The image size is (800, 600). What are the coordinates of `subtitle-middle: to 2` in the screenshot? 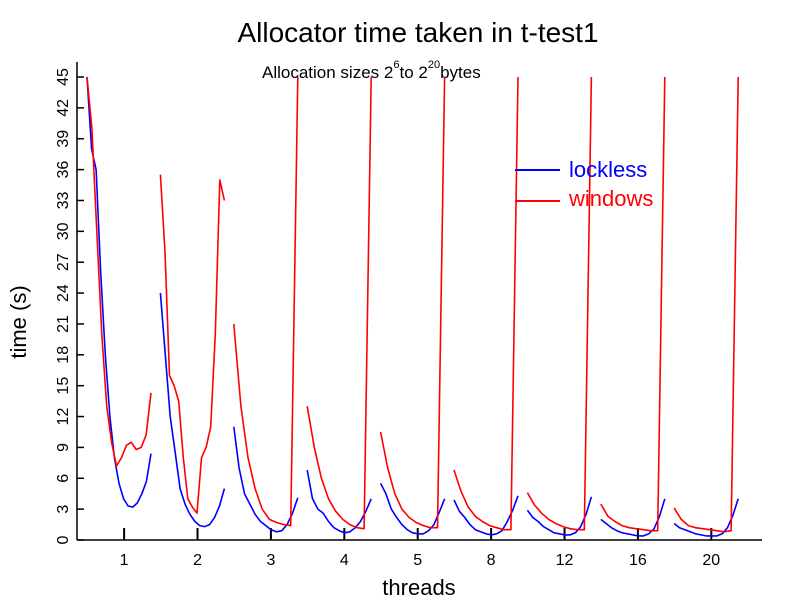 It's located at (413, 72).